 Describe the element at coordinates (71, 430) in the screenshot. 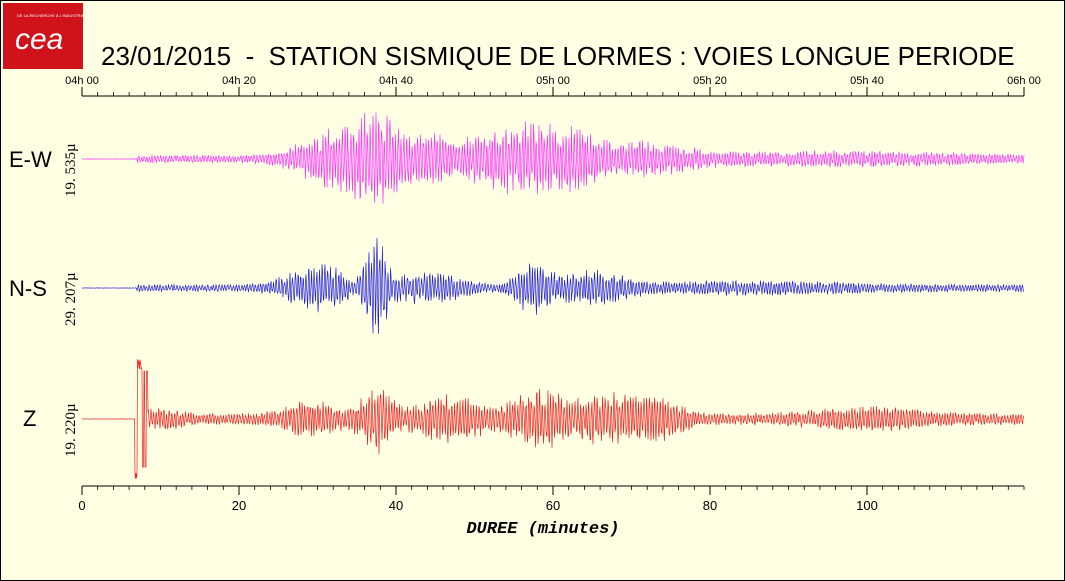

I see `scale-label: 19. 220µ` at that location.